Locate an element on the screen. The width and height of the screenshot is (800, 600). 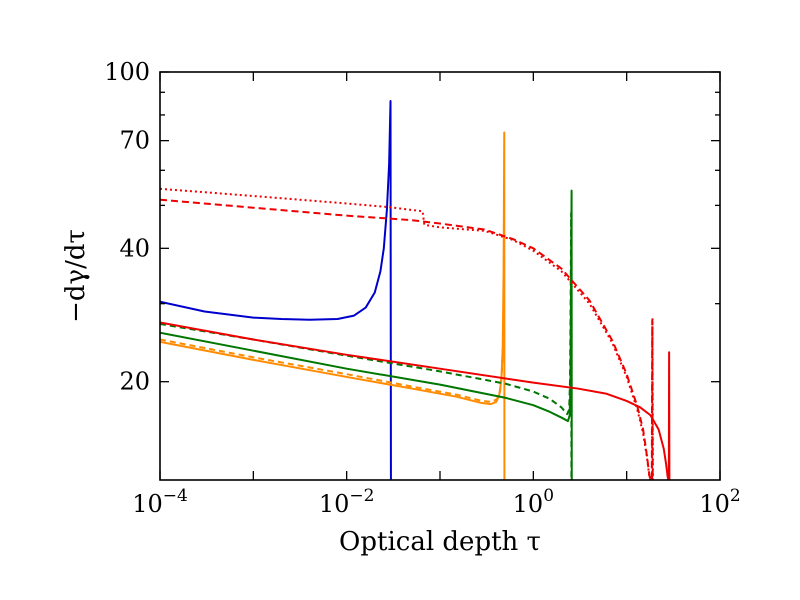
x-axis-label: Optical depth τ is located at coordinates (440, 542).